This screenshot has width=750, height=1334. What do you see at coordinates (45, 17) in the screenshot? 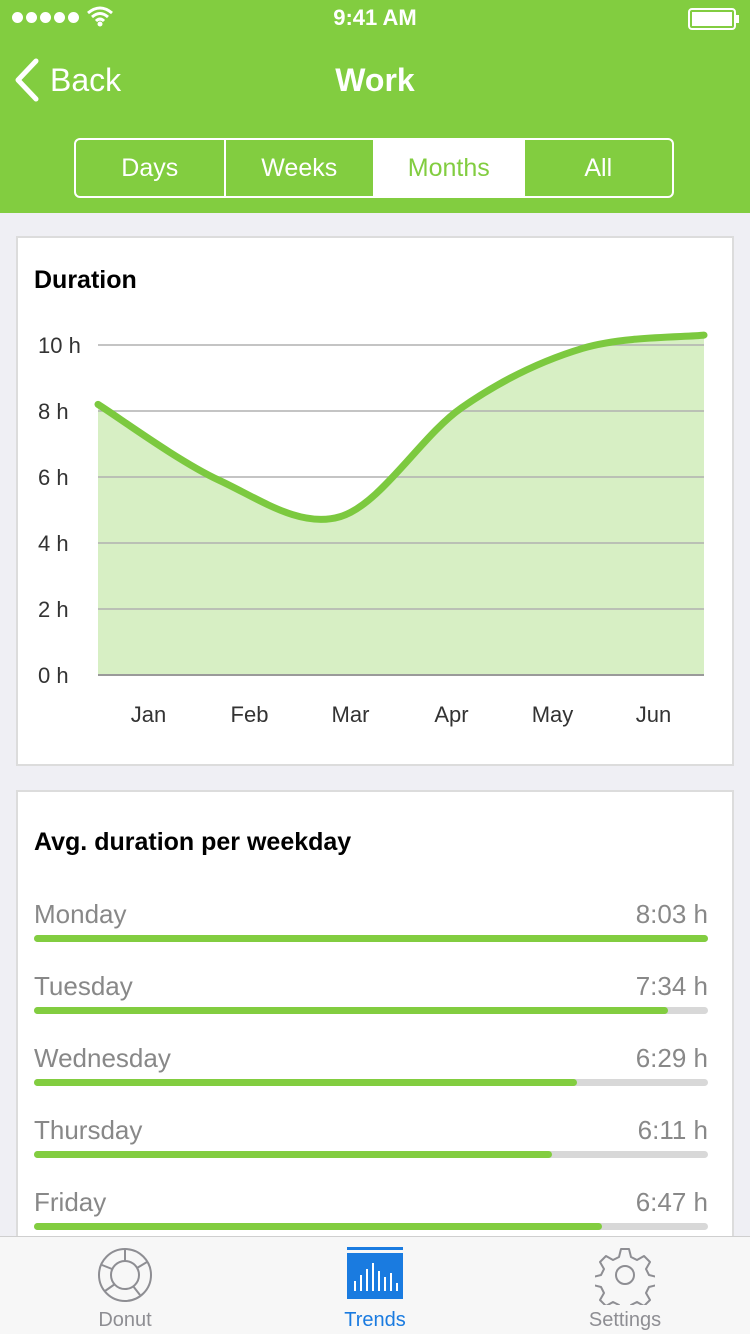
I see `signal-strength-icon` at bounding box center [45, 17].